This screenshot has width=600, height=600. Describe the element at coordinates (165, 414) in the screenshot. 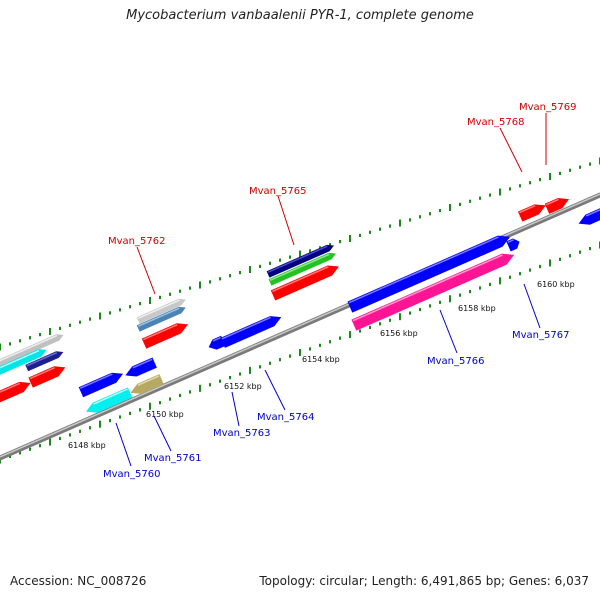

I see `scale-label-6150: 6150 kbp` at that location.